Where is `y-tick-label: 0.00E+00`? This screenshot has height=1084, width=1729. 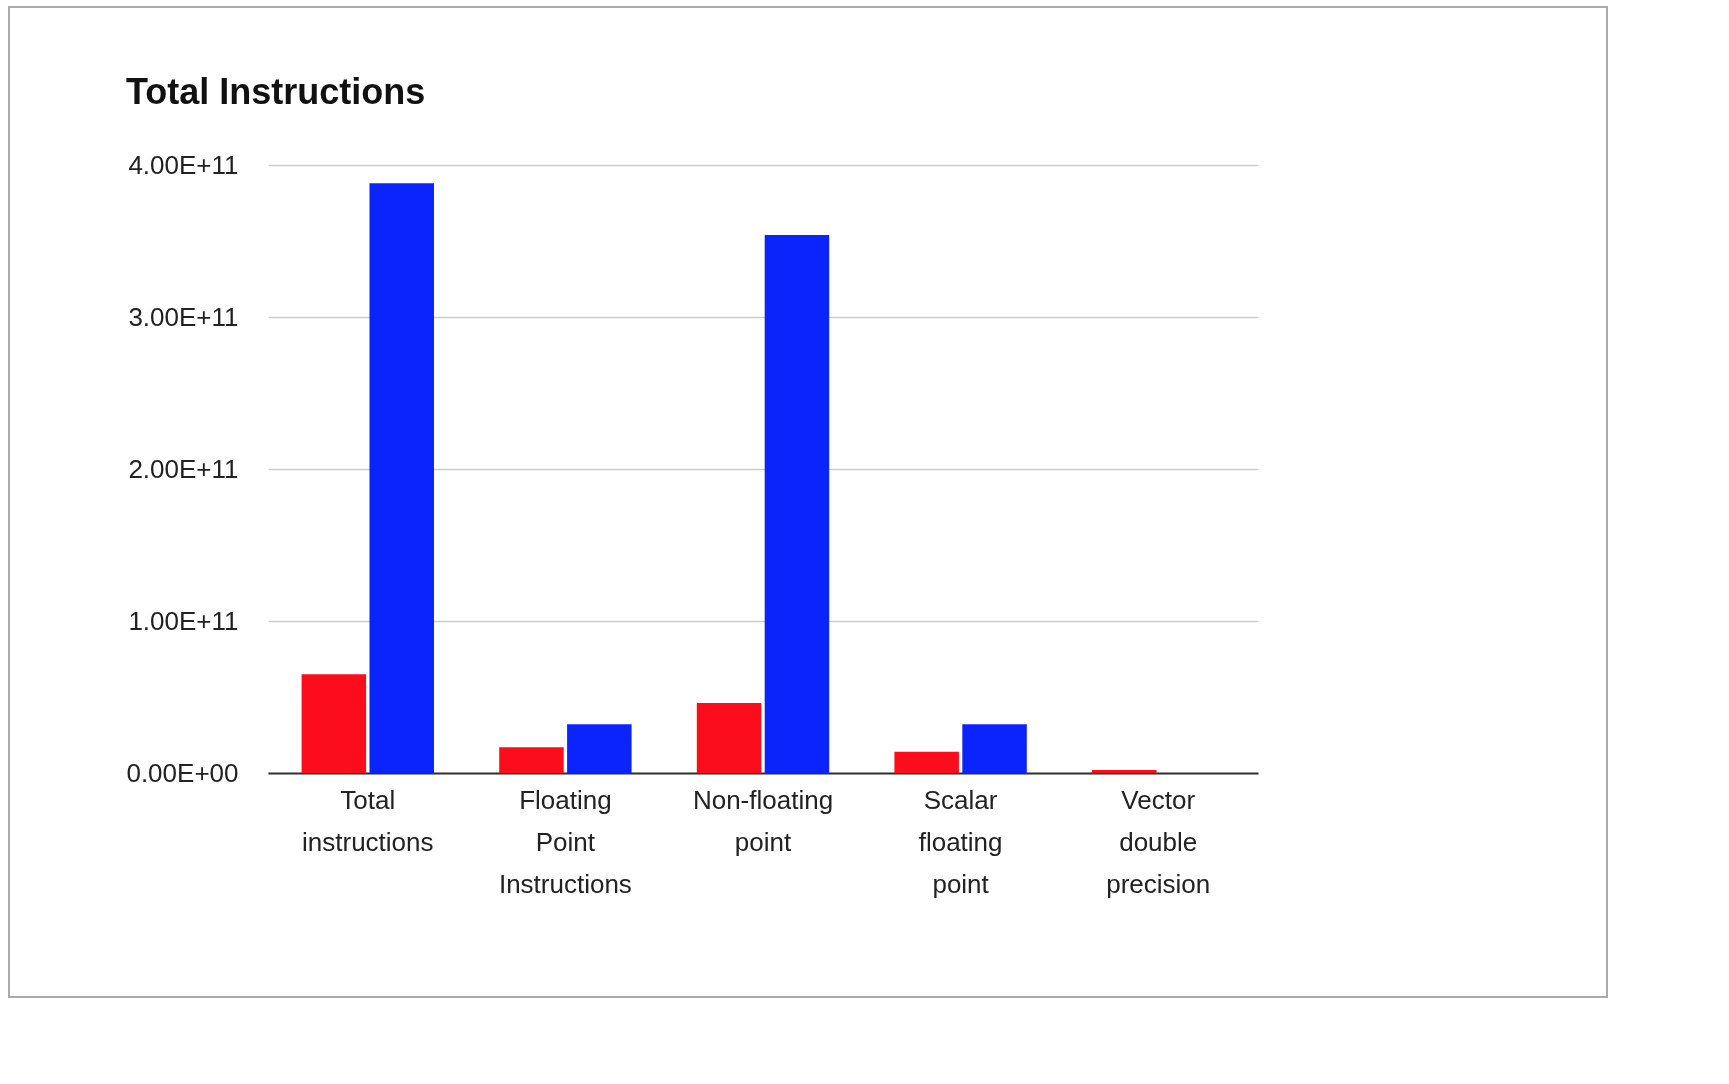 y-tick-label: 0.00E+00 is located at coordinates (182, 772).